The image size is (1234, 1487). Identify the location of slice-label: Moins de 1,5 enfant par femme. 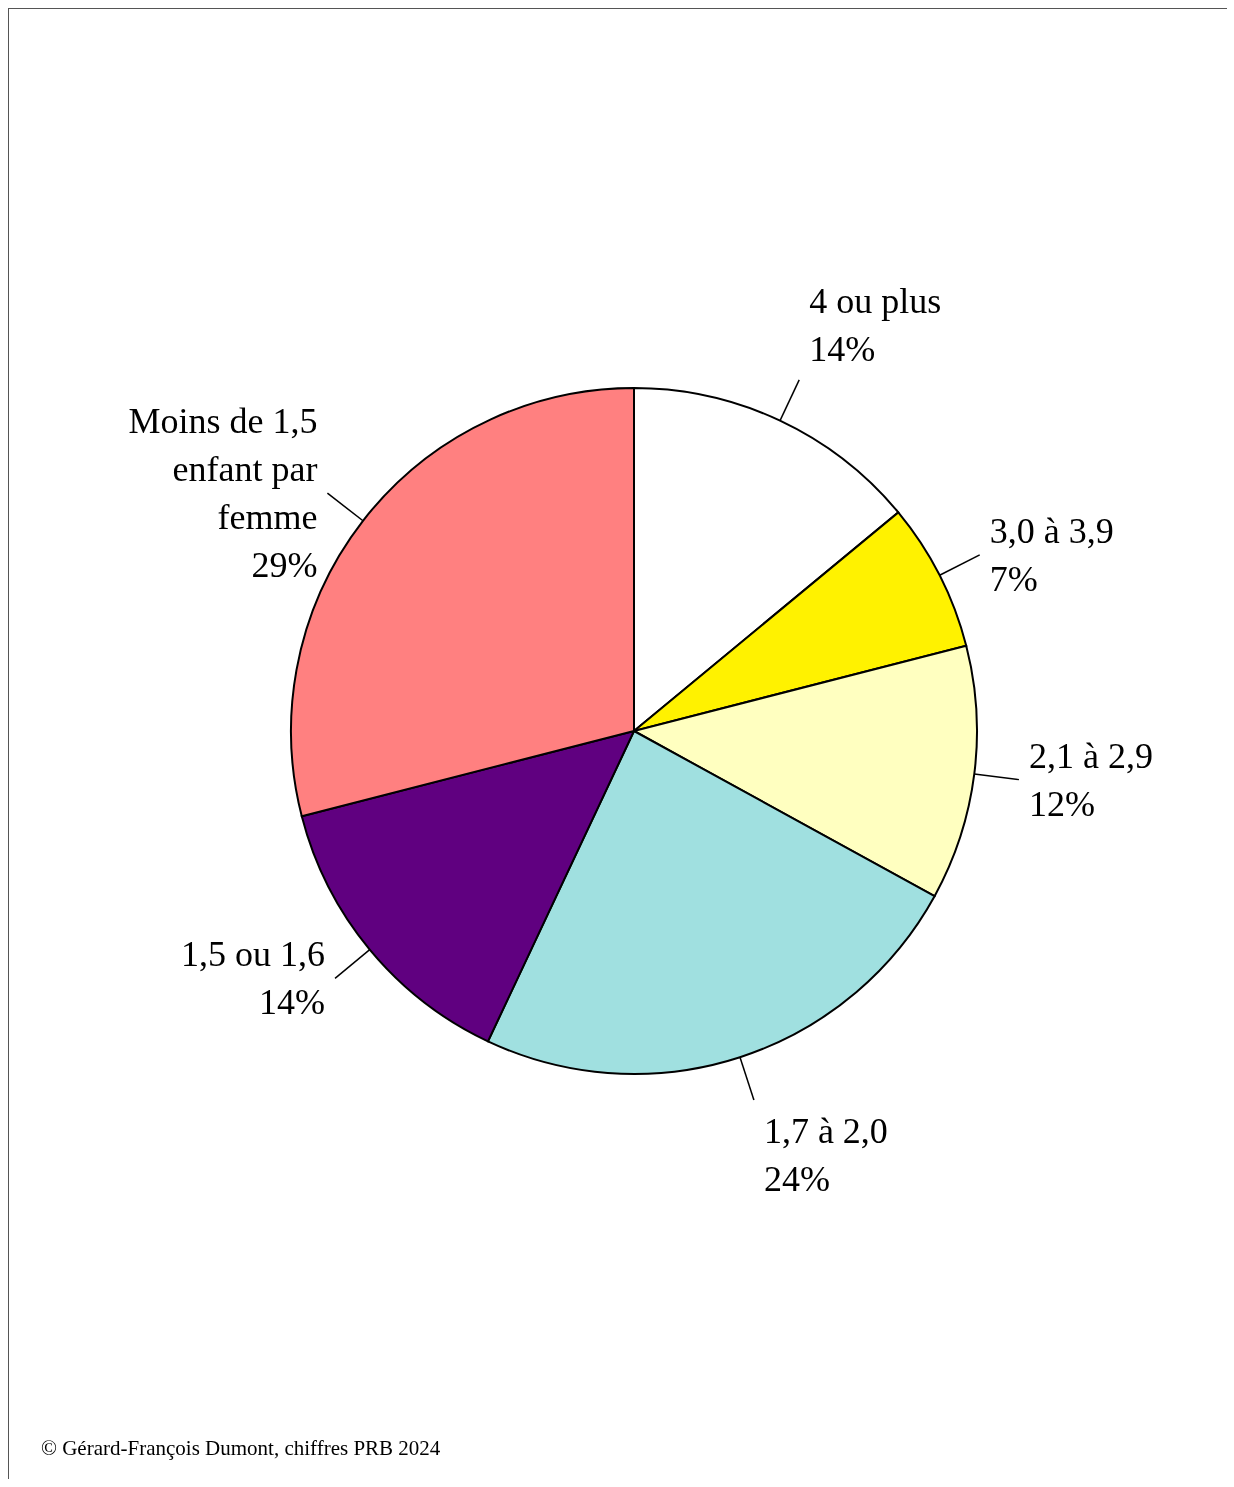
(223, 469).